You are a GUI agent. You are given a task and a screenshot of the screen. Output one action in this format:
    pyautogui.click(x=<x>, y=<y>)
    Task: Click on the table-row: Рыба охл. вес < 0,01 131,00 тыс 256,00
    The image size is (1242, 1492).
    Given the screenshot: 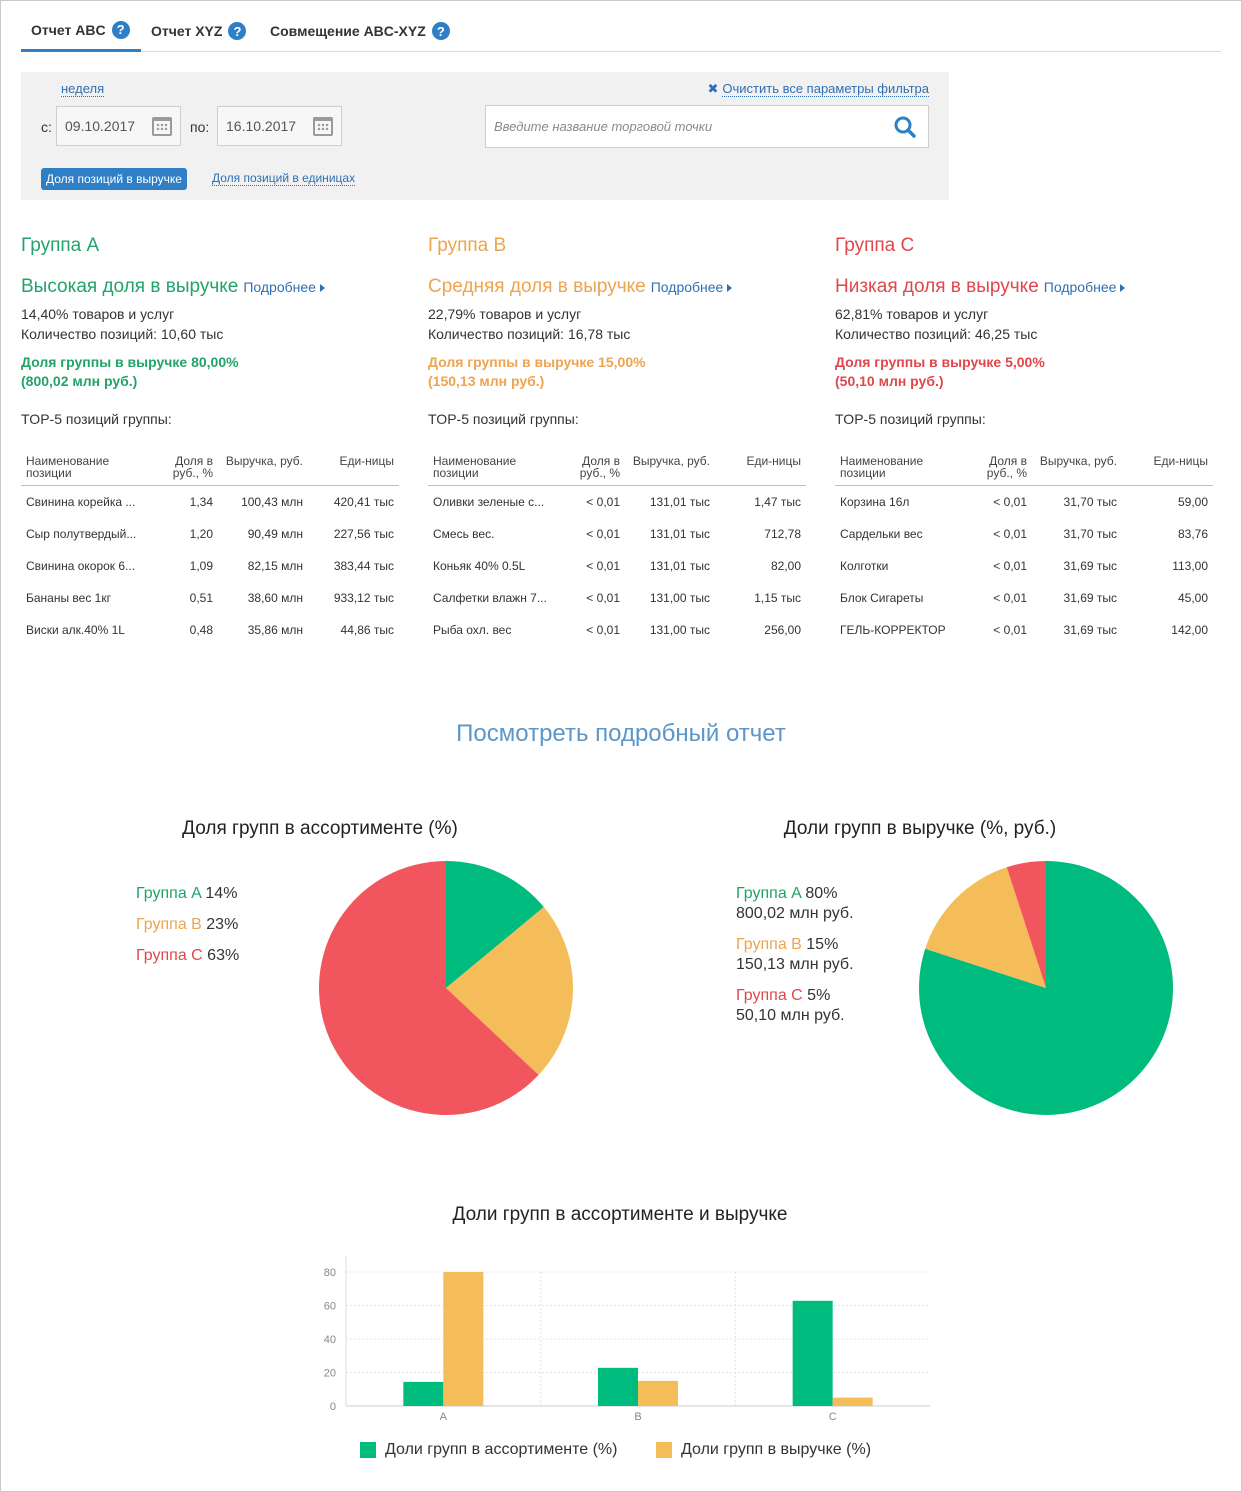 What is the action you would take?
    pyautogui.click(x=617, y=630)
    